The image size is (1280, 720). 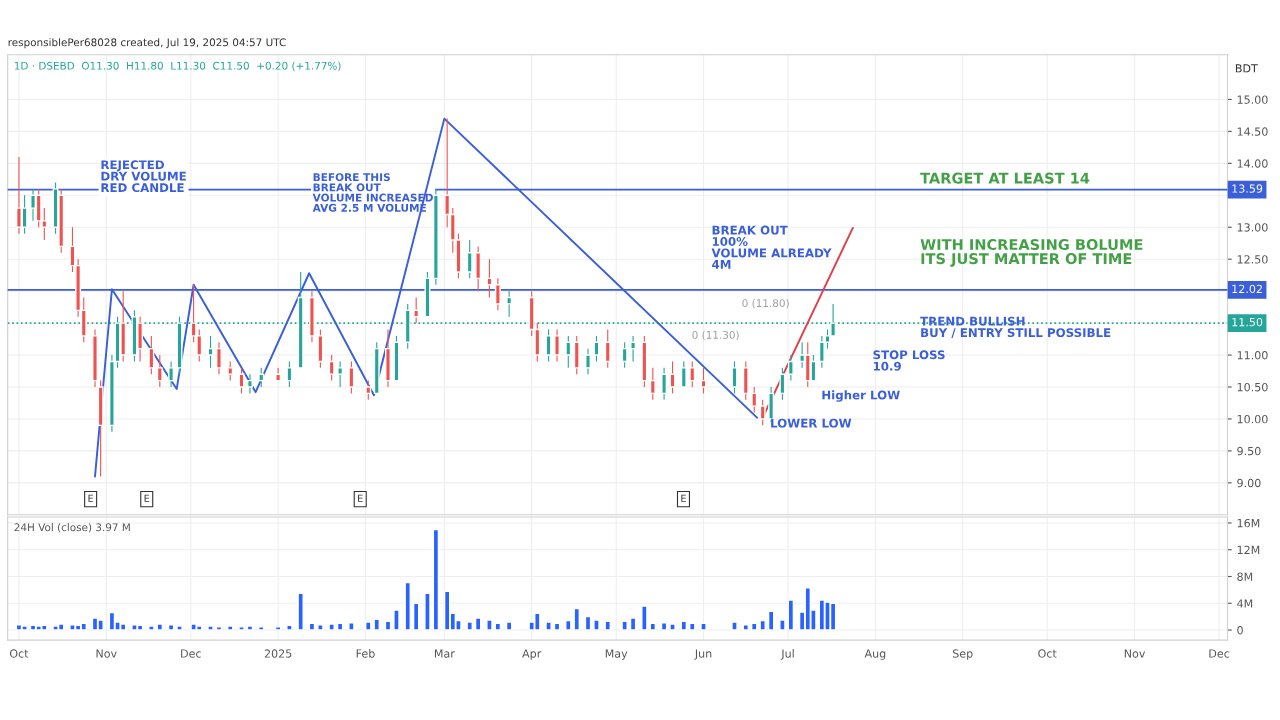 I want to click on y-tick-label: 12M, so click(x=1248, y=549).